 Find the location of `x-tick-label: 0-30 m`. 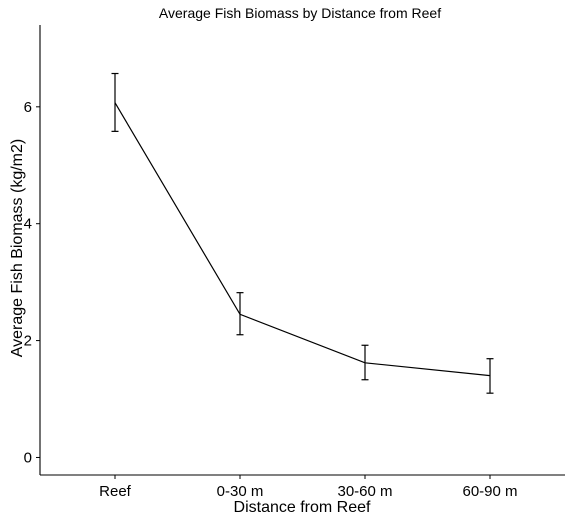

x-tick-label: 0-30 m is located at coordinates (240, 491).